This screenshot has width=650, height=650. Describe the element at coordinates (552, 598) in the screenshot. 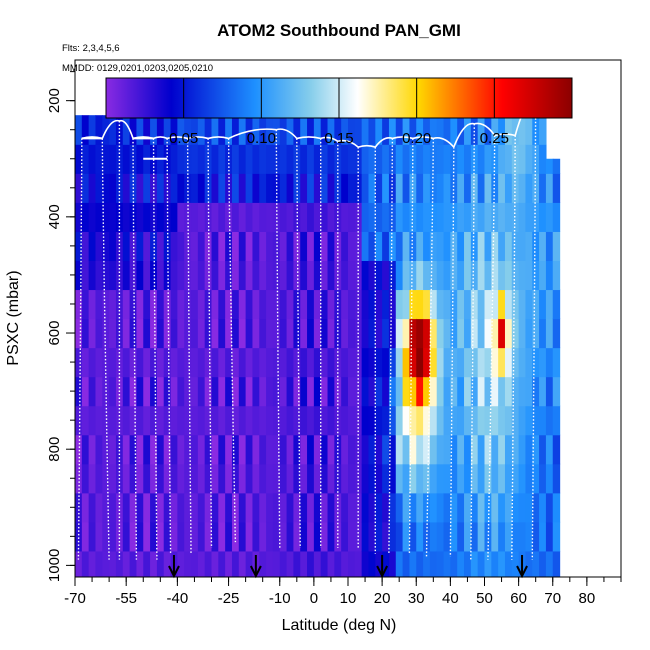

I see `x-tick-label: 70` at that location.